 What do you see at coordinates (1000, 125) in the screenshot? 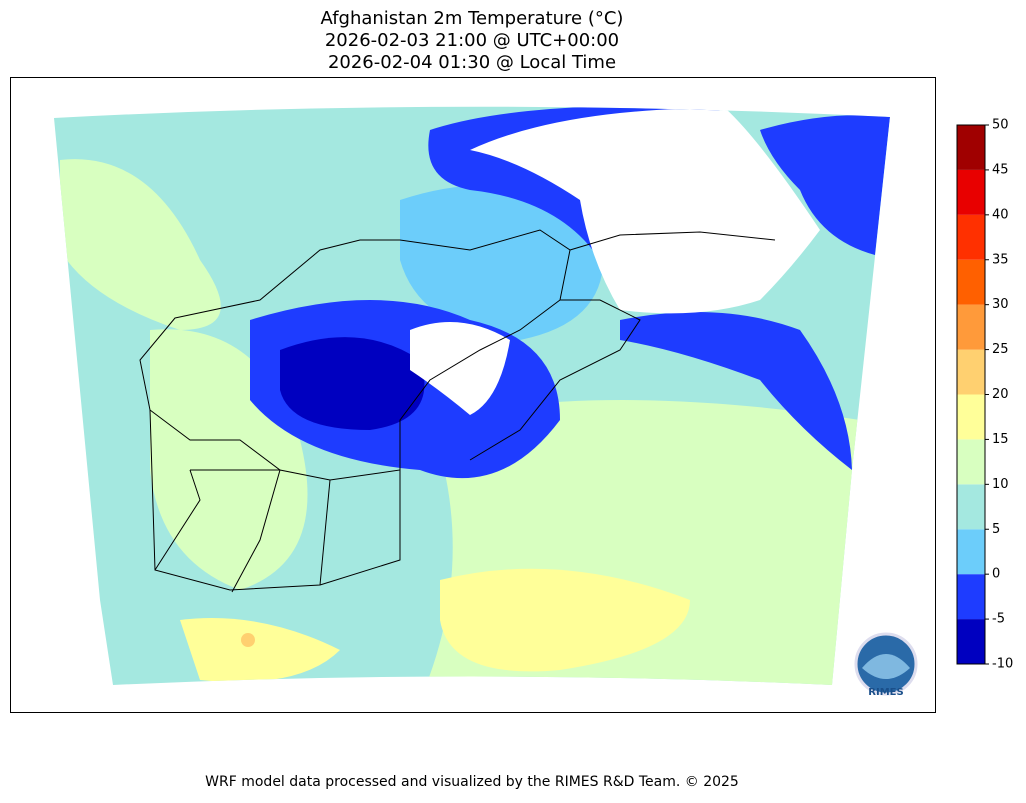
I see `tick-label: 50` at bounding box center [1000, 125].